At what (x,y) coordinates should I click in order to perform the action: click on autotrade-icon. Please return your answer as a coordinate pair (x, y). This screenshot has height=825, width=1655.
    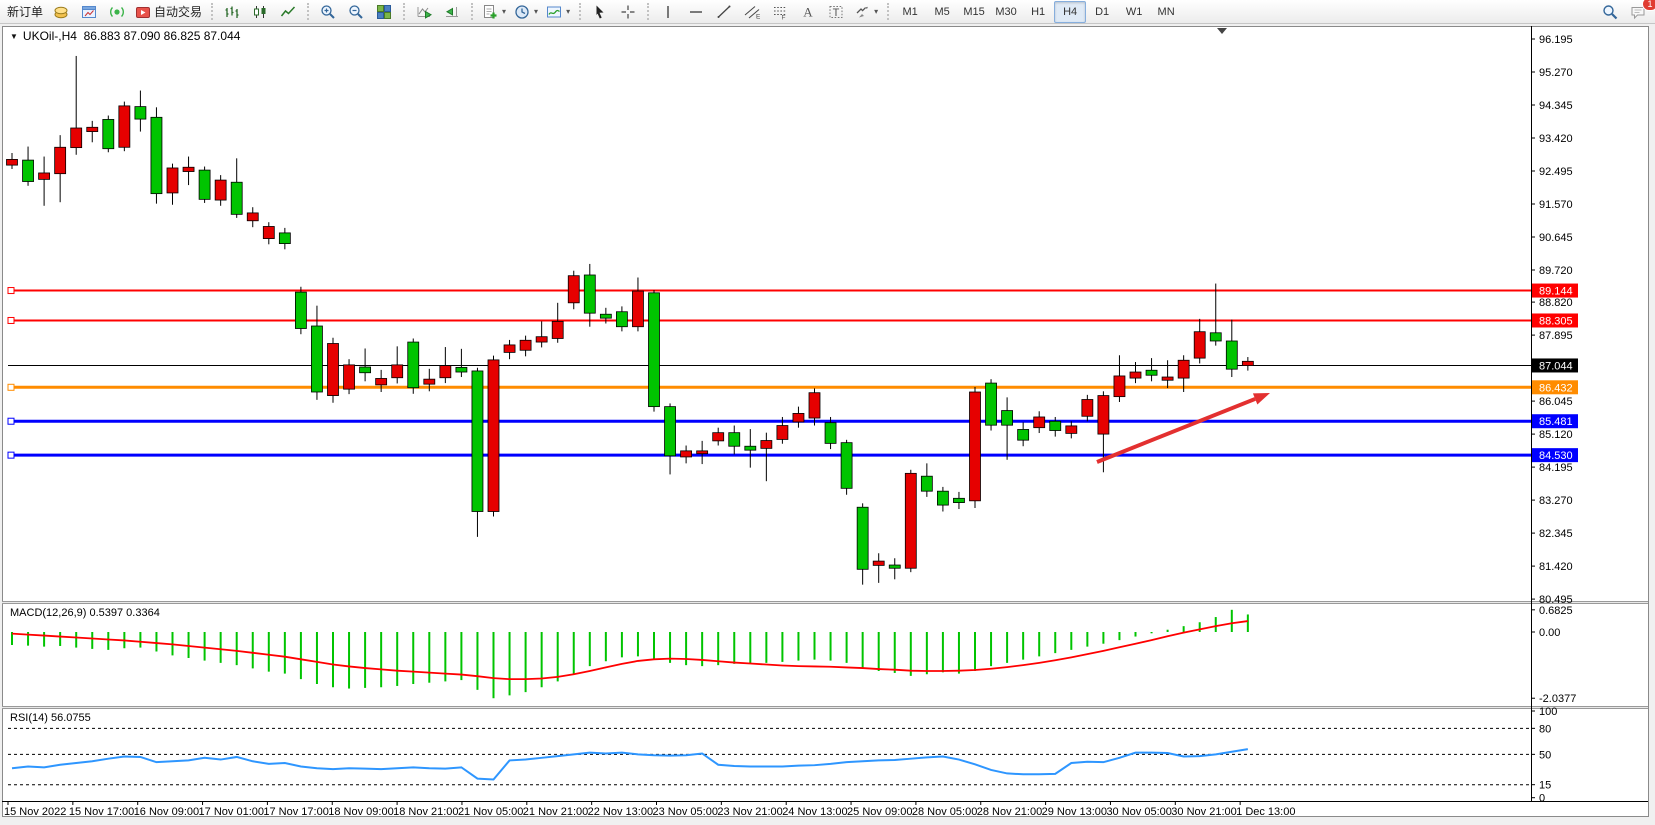
    Looking at the image, I should click on (143, 12).